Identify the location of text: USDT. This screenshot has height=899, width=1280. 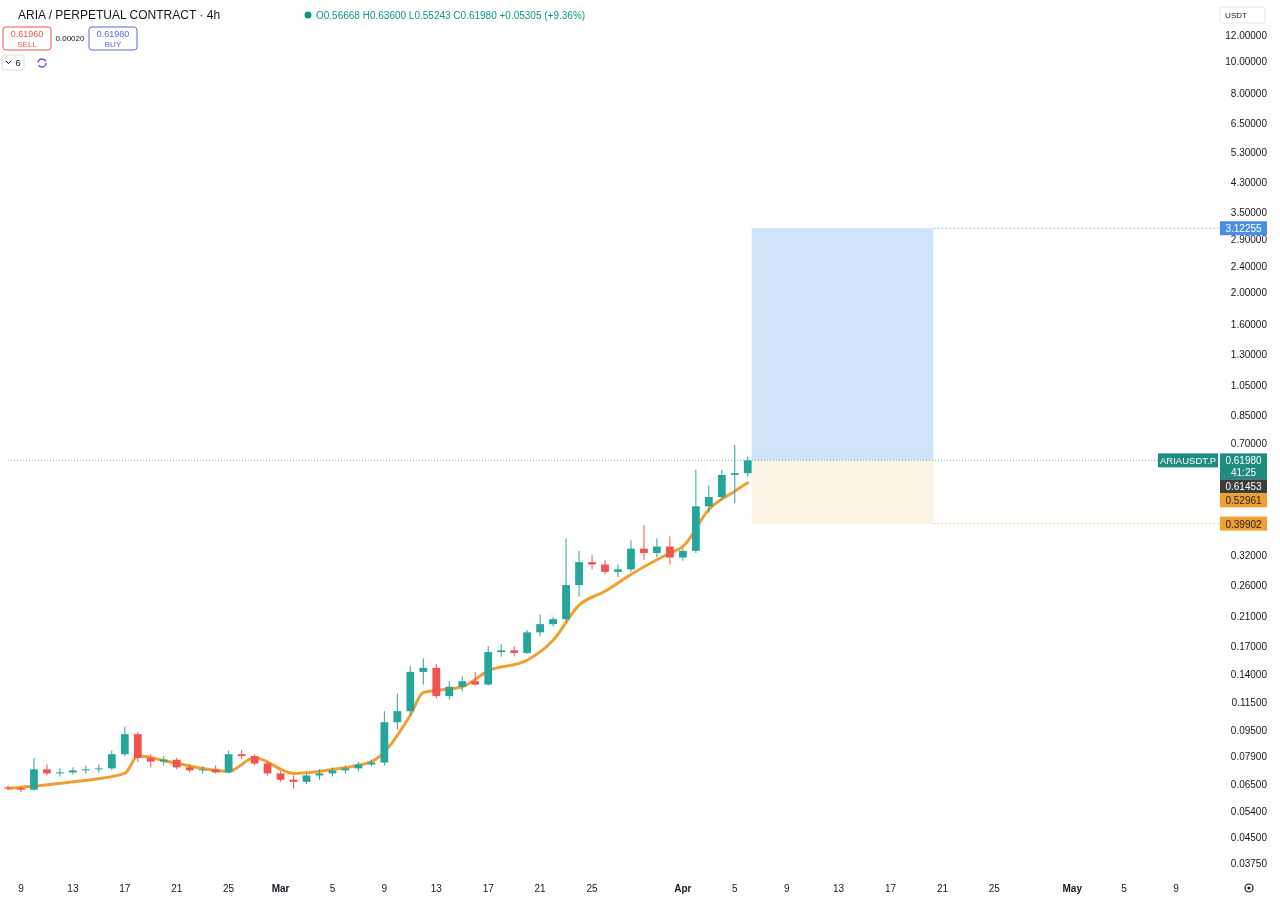
(1236, 15).